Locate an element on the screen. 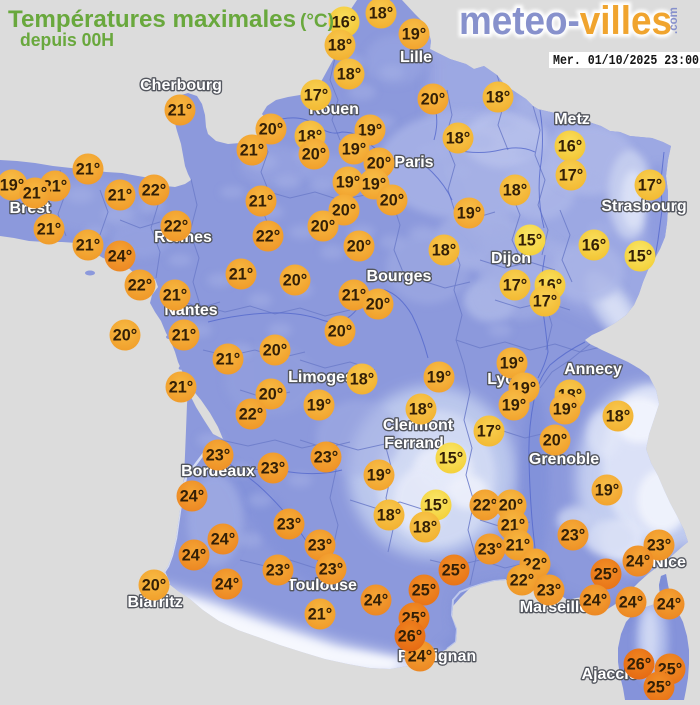 This screenshot has width=700, height=705. svg-text: Ferrand is located at coordinates (414, 443).